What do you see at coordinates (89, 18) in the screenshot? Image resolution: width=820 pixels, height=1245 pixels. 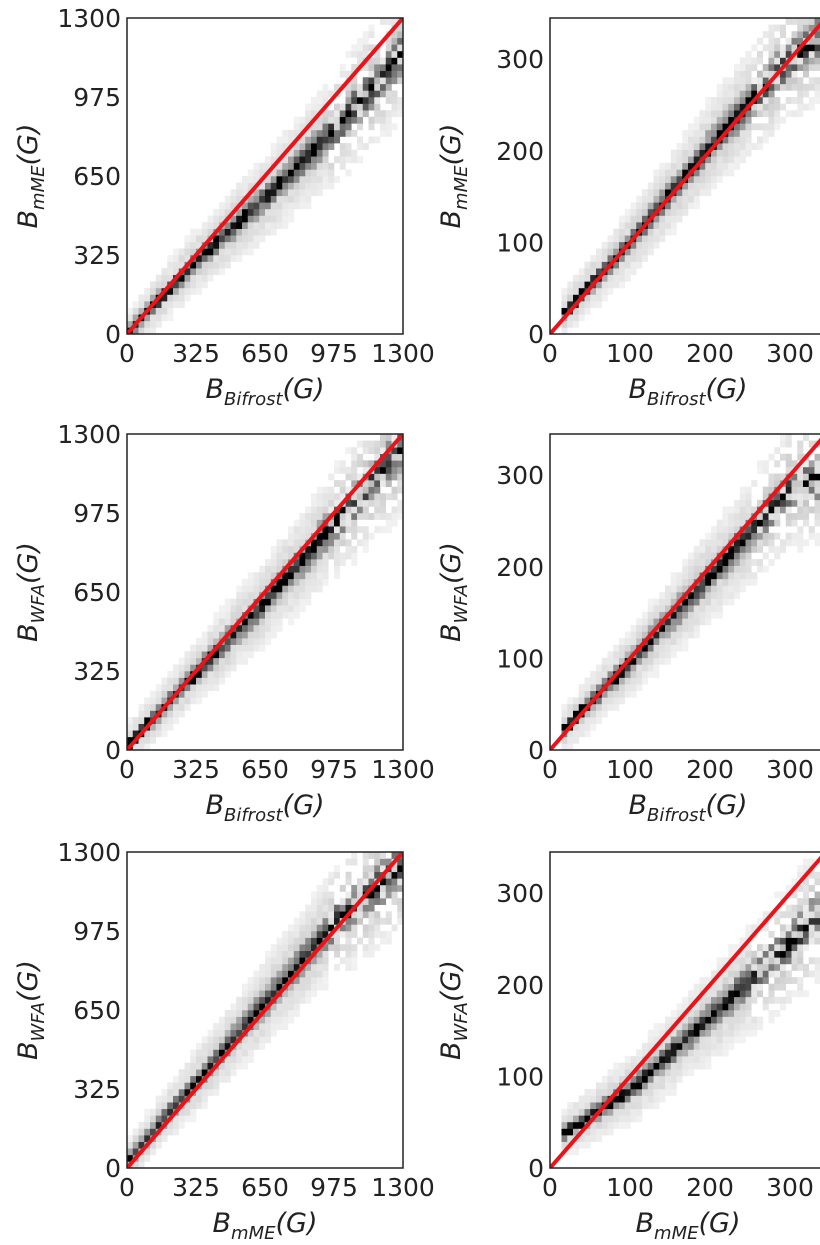 I see `y-tick-label: 1300` at bounding box center [89, 18].